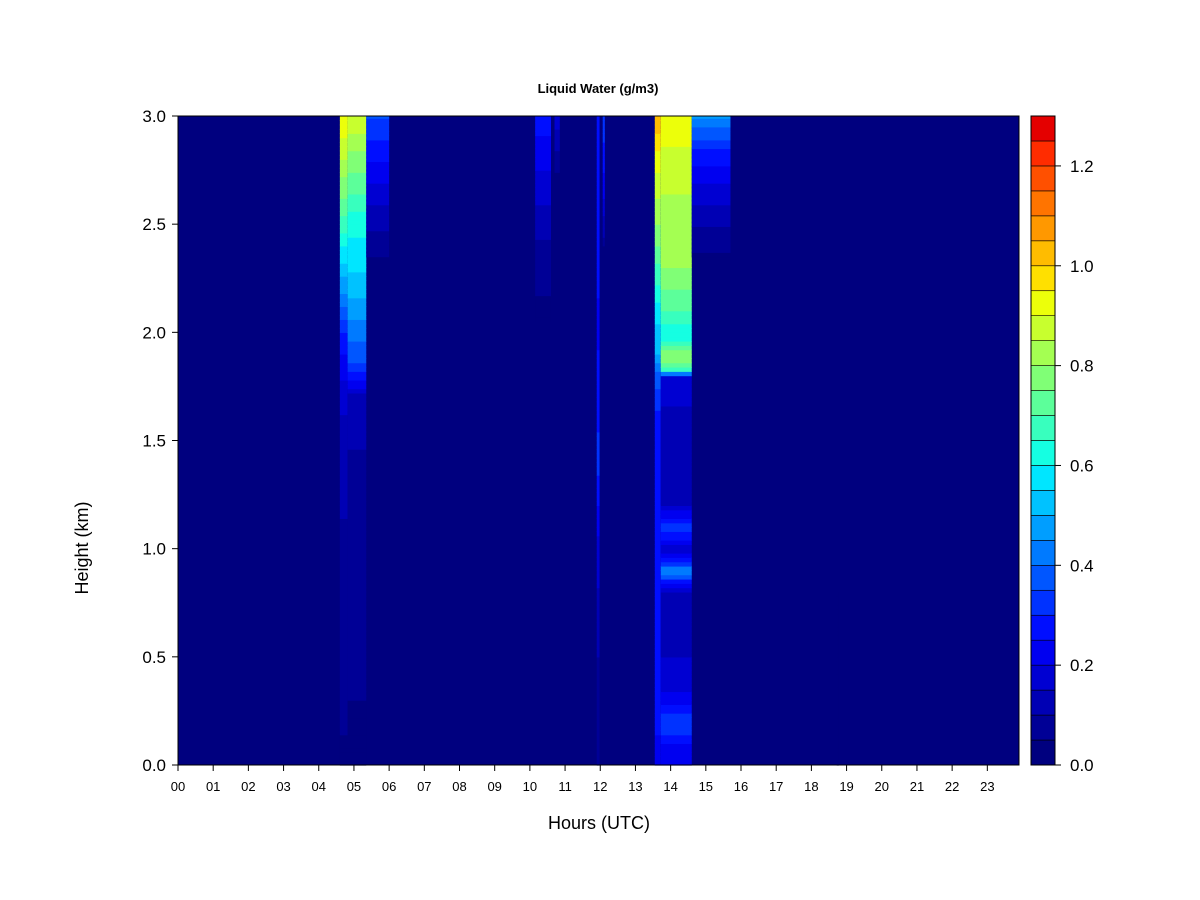  Describe the element at coordinates (1082, 266) in the screenshot. I see `colorbar-tick-label: 1.0` at that location.